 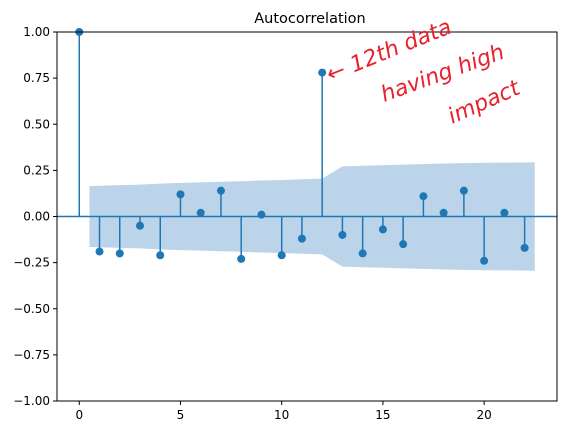 What do you see at coordinates (309, 19) in the screenshot?
I see `chart-title: Autocorrelation` at bounding box center [309, 19].